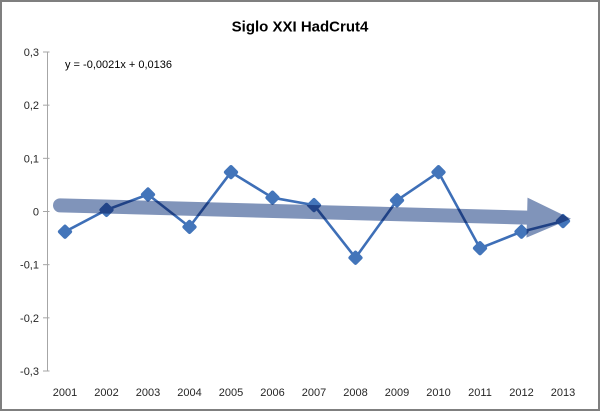  What do you see at coordinates (118, 65) in the screenshot?
I see `trendline-equation-label: y = -0,0021x + 0,0136` at bounding box center [118, 65].